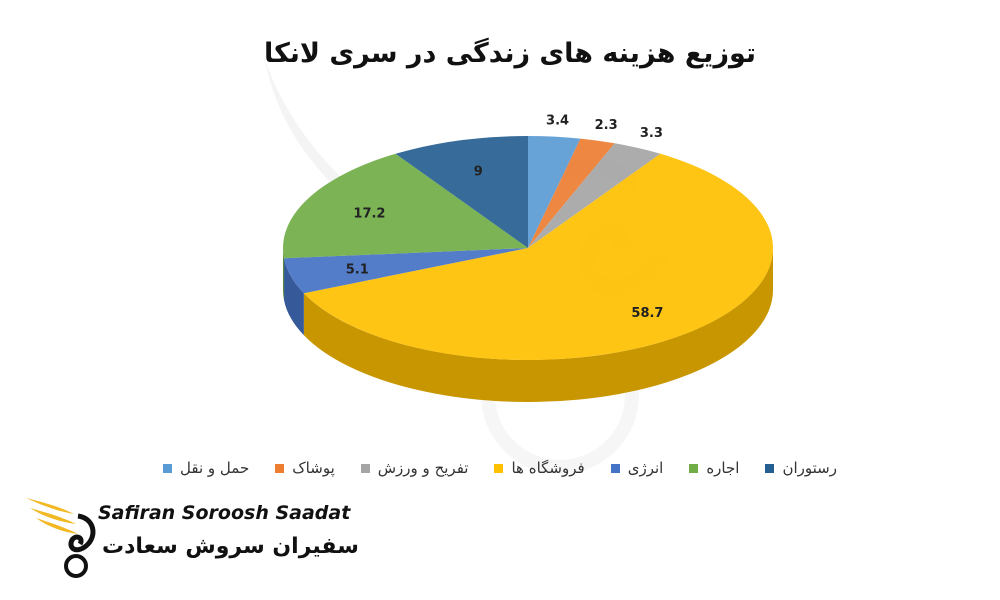  What do you see at coordinates (548, 468) in the screenshot?
I see `legend-label: فروشگاه ها` at bounding box center [548, 468].